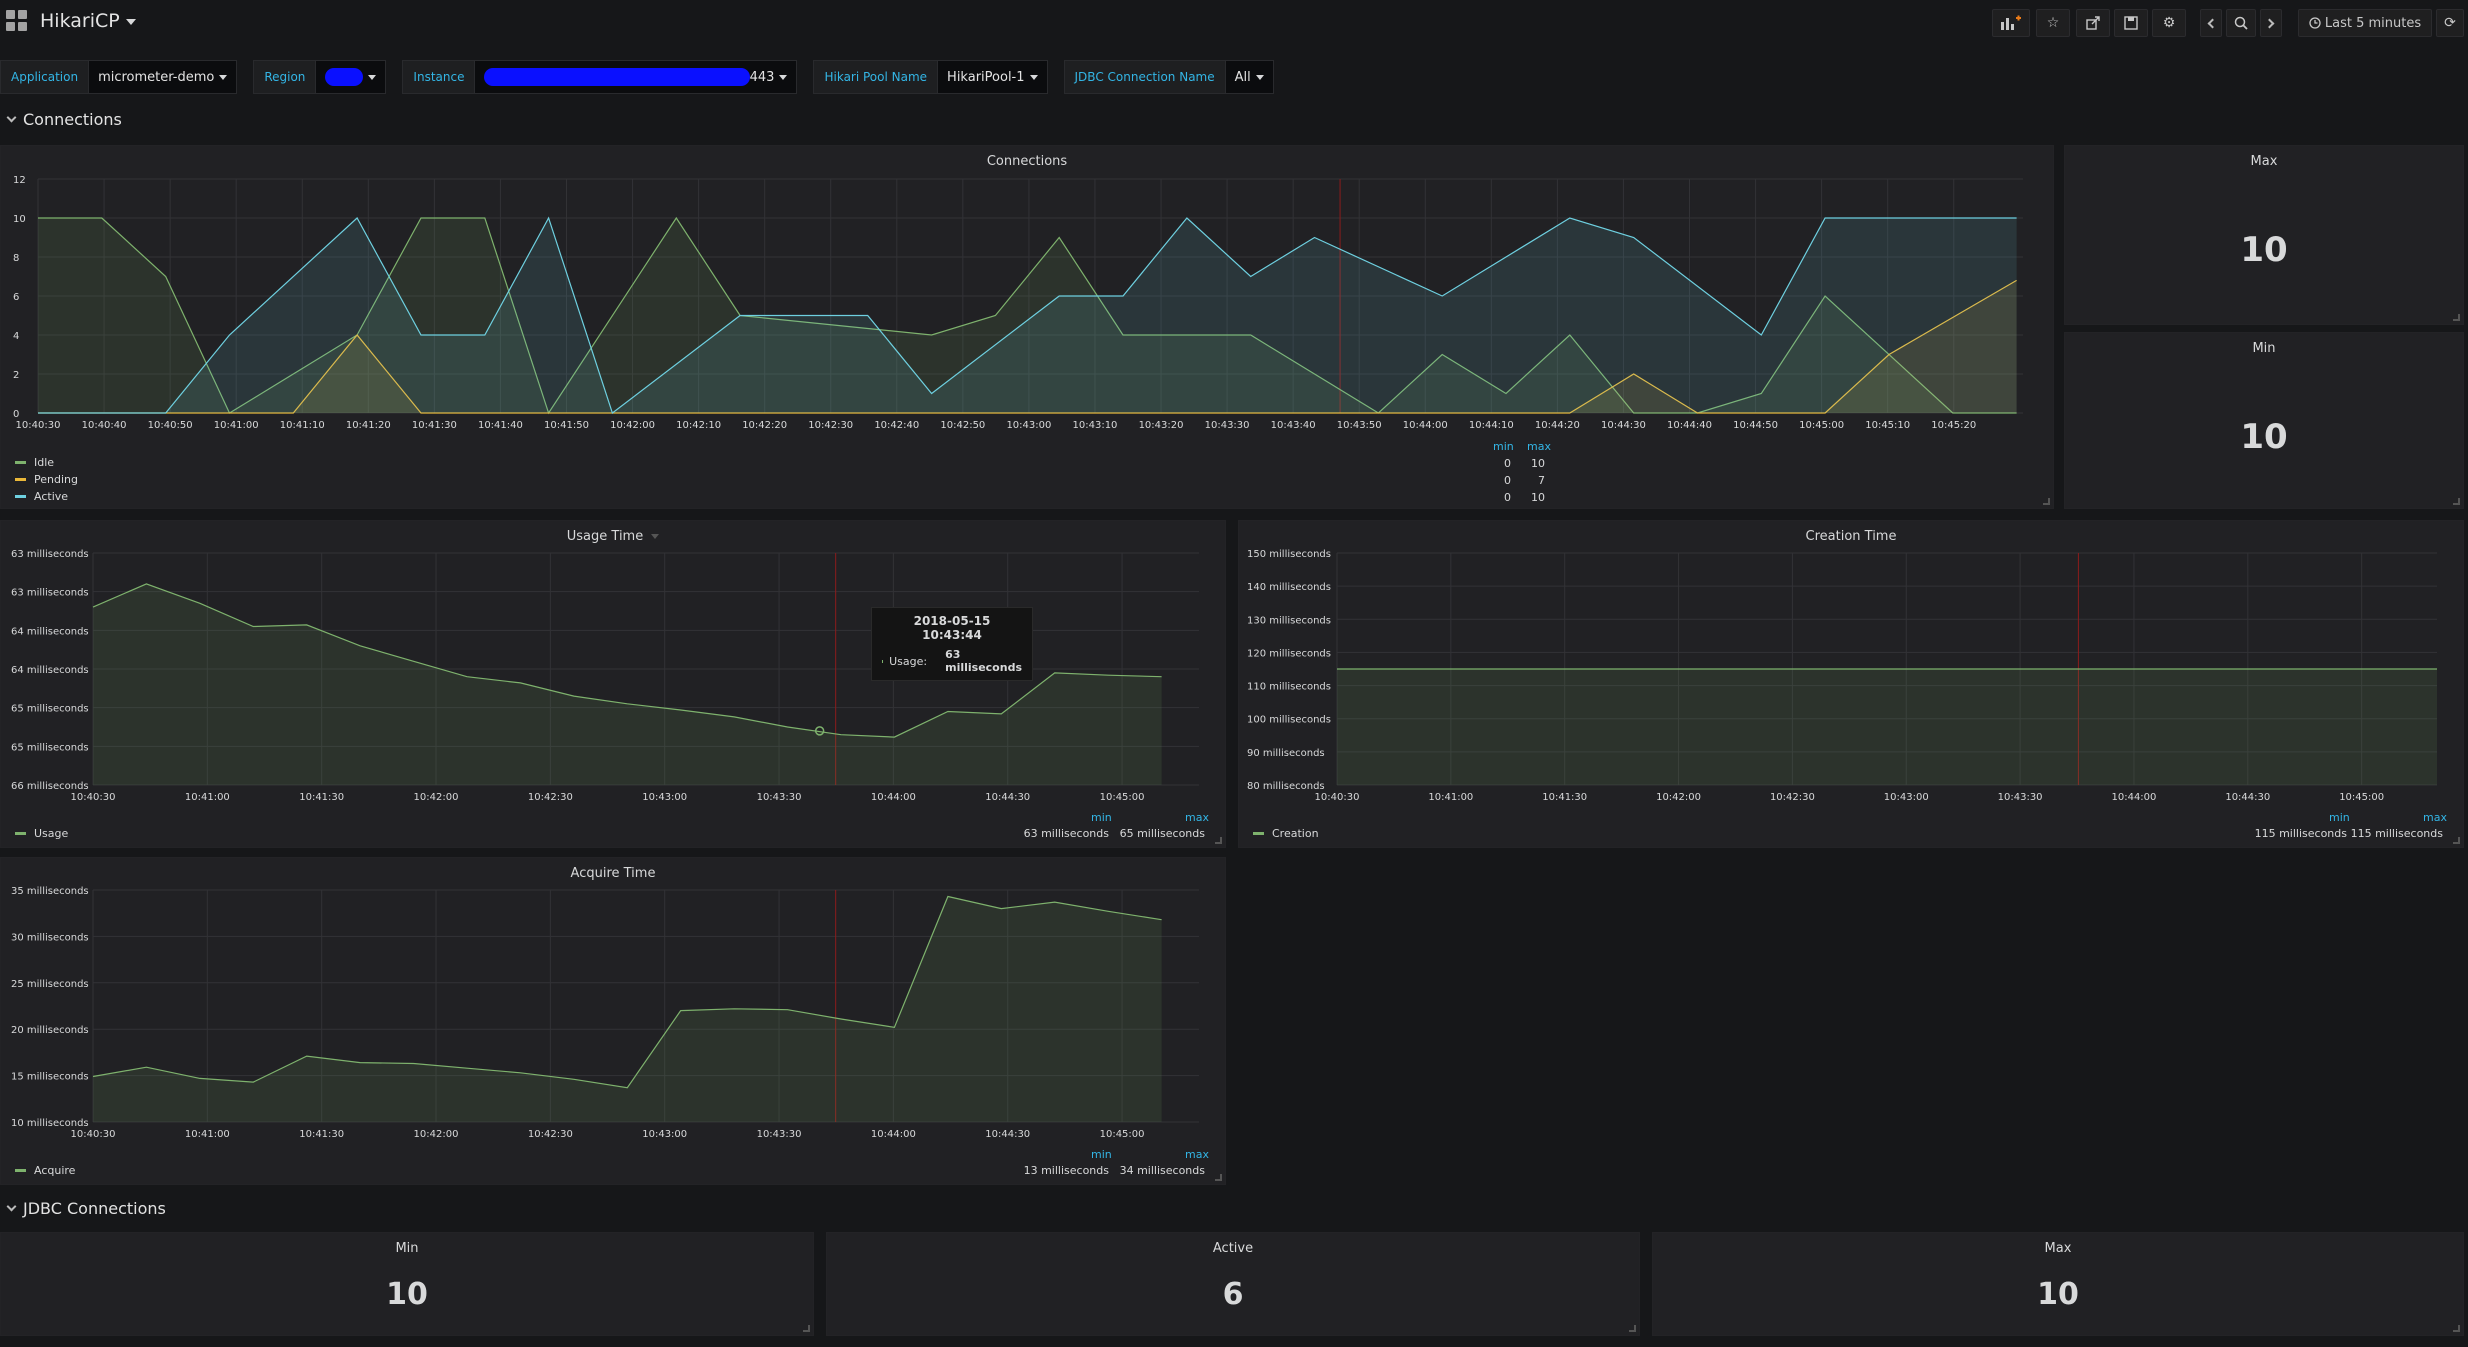 The width and height of the screenshot is (2468, 1347). I want to click on x-tick-label: 10:44:00, so click(893, 797).